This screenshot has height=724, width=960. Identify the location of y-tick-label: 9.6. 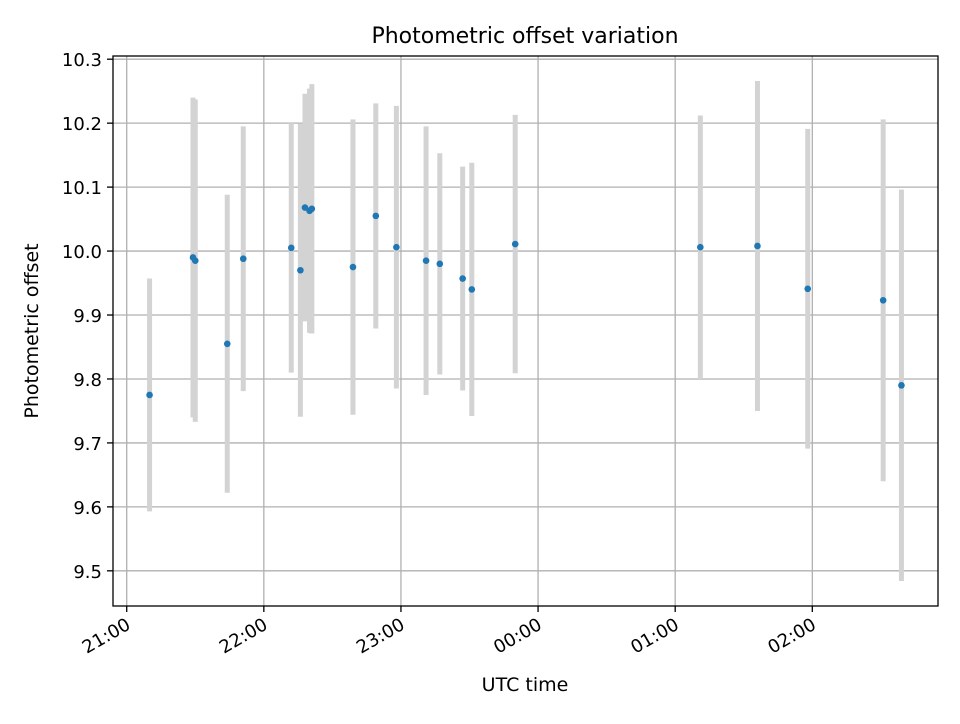
(87, 508).